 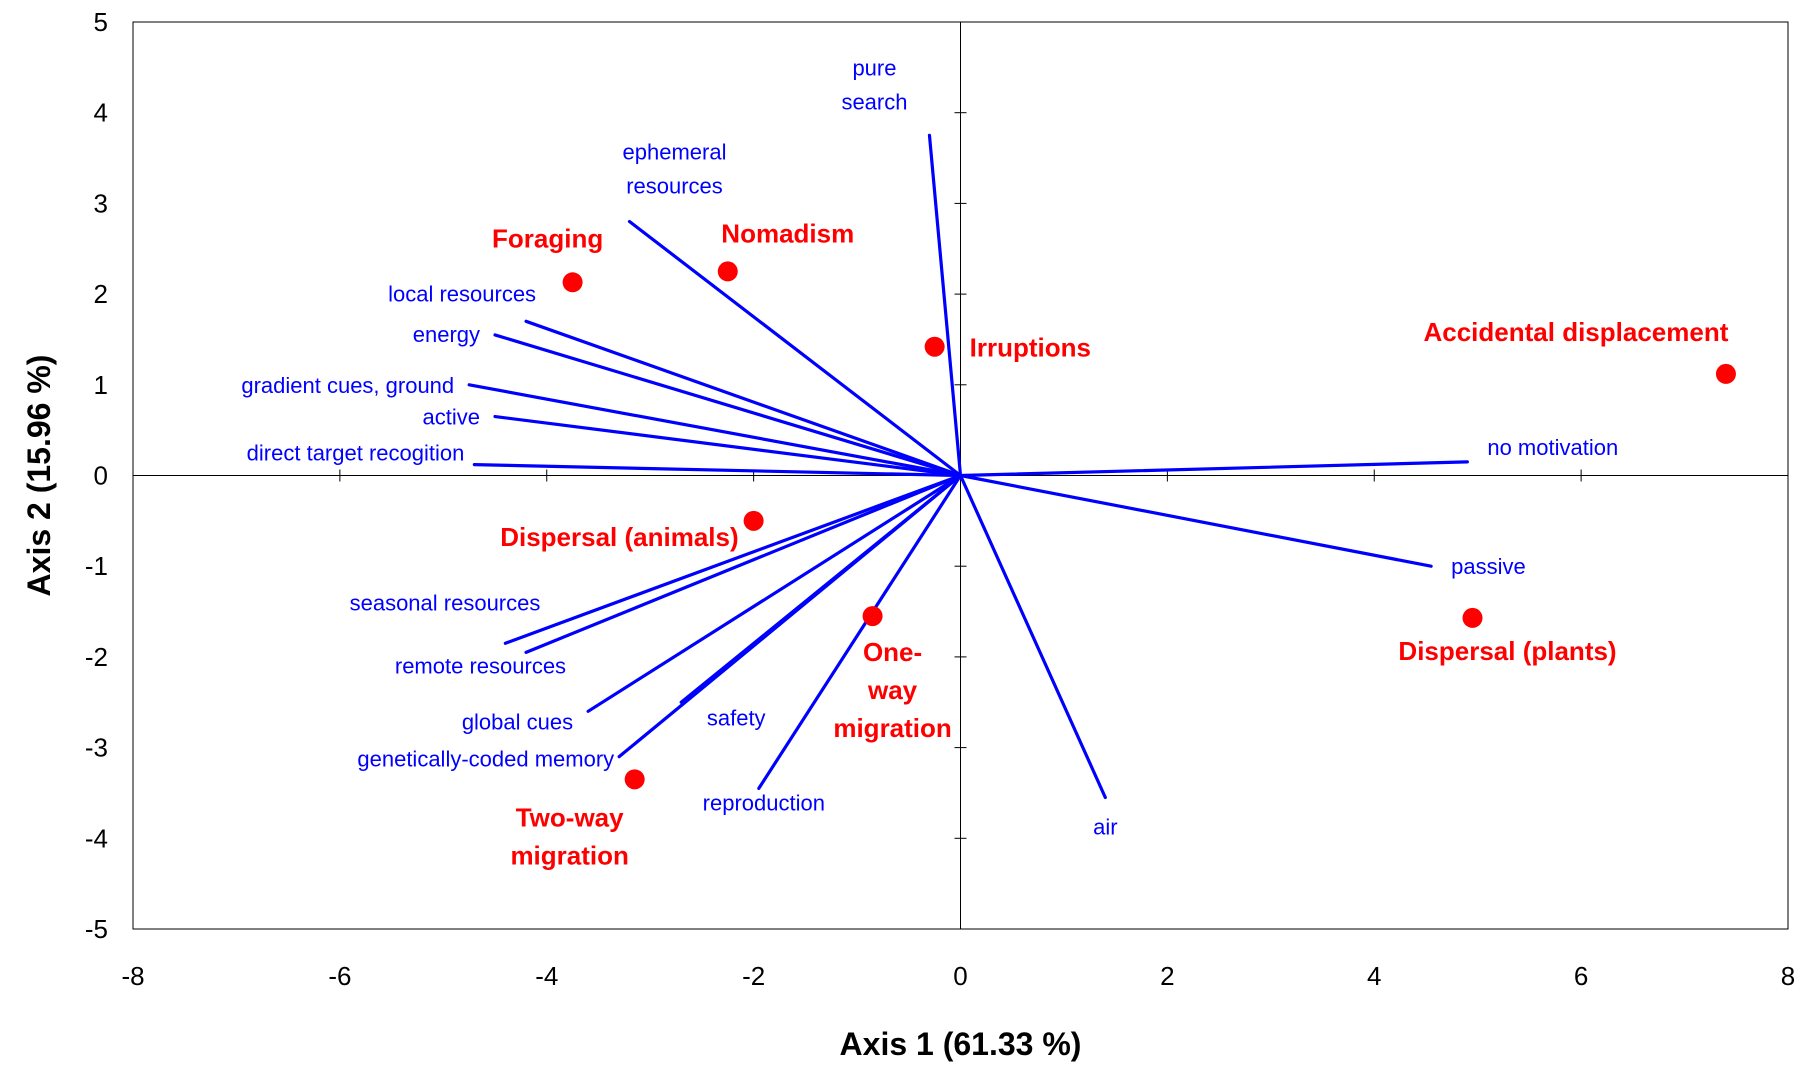 I want to click on x-tick-label: -6, so click(x=339, y=976).